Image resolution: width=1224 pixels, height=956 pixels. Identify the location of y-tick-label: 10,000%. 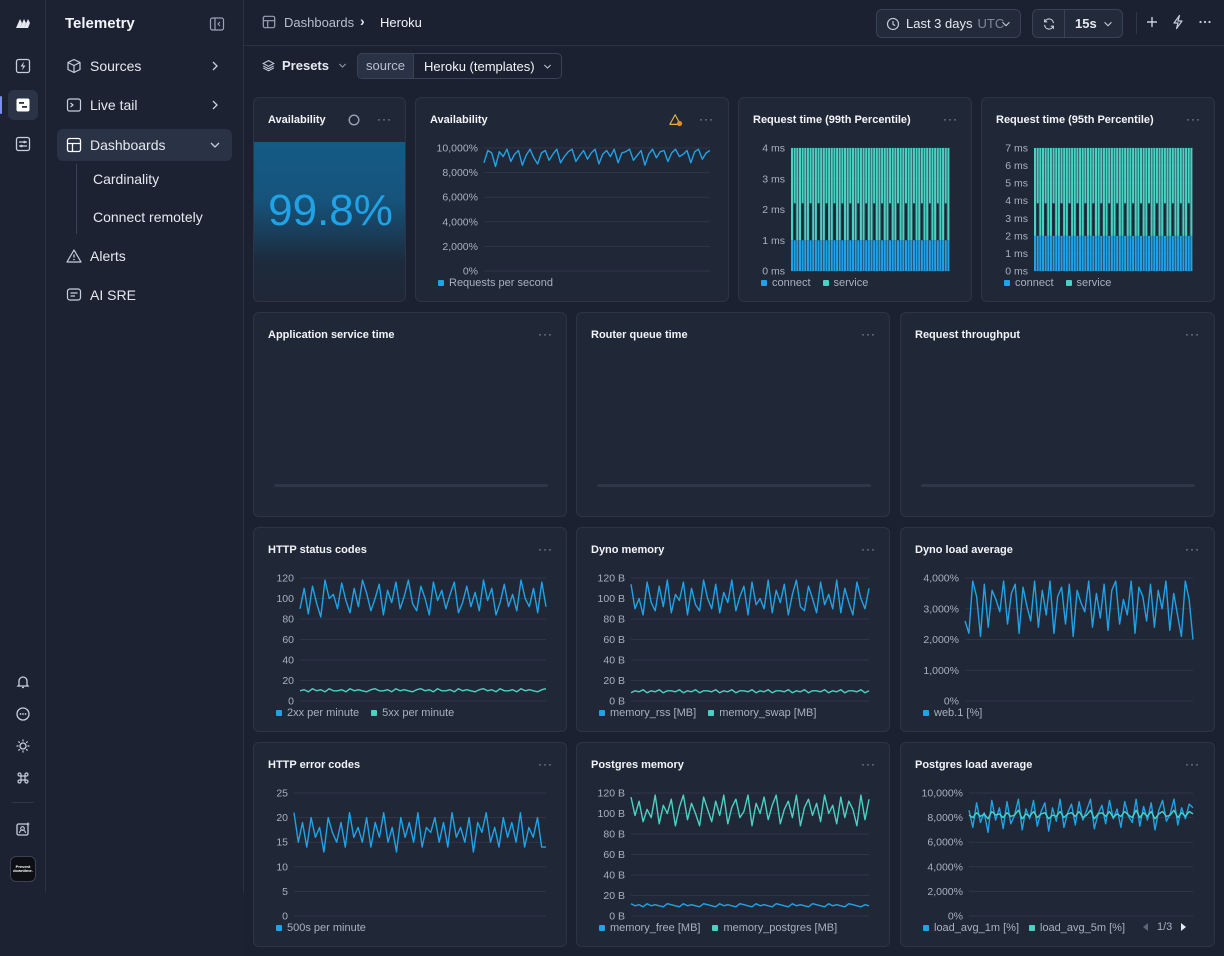
(942, 794).